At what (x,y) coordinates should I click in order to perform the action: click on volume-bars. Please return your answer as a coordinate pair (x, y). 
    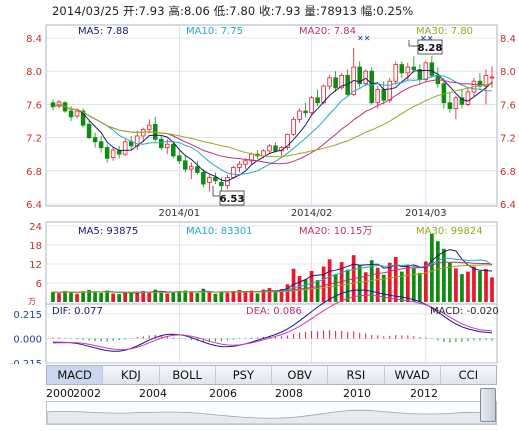
    Looking at the image, I should click on (272, 267).